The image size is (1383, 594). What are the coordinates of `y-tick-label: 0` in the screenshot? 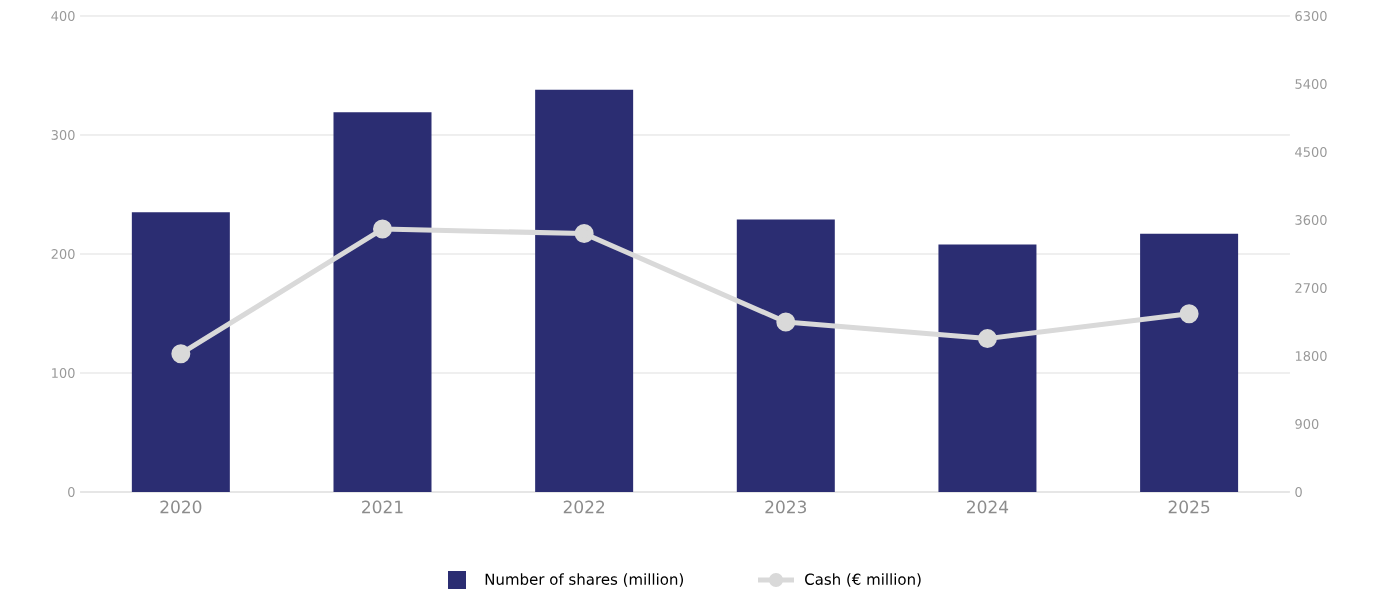 It's located at (71, 492).